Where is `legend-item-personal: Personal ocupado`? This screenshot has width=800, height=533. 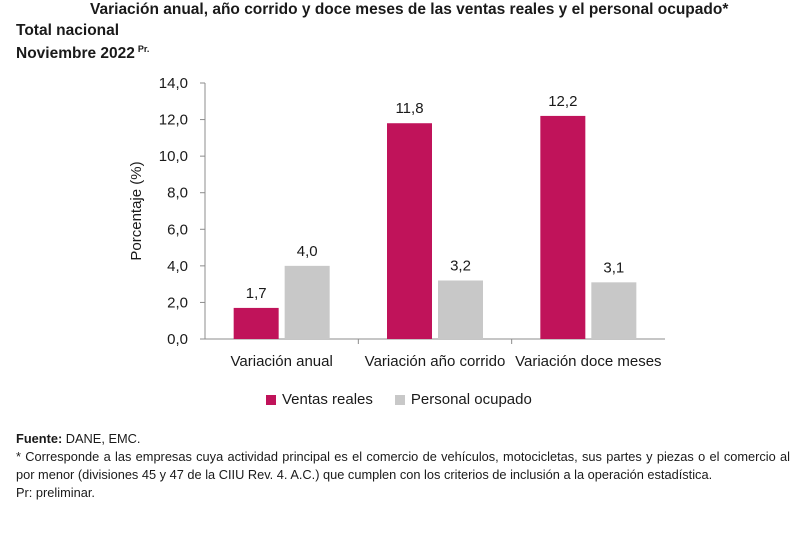 legend-item-personal: Personal ocupado is located at coordinates (463, 399).